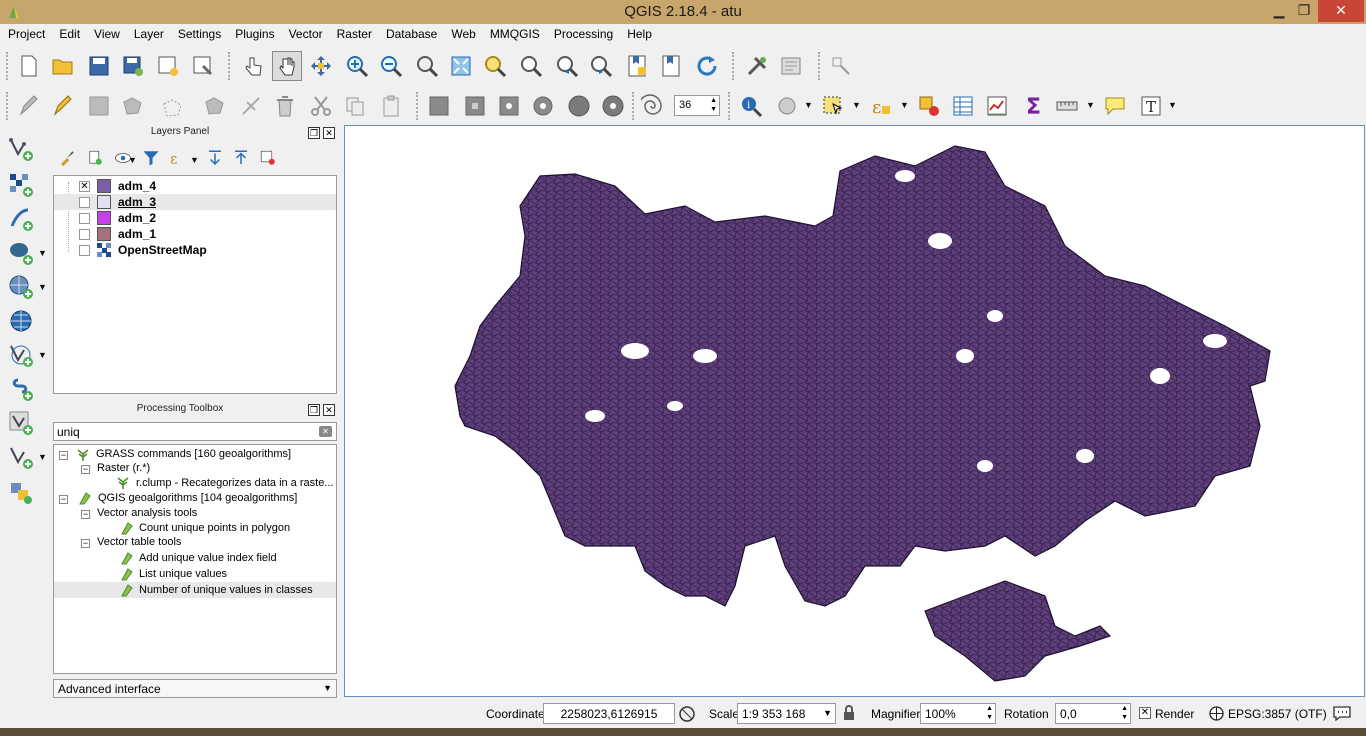 This screenshot has width=1366, height=736. What do you see at coordinates (183, 574) in the screenshot?
I see `tree-item-list-unique: List unique values` at bounding box center [183, 574].